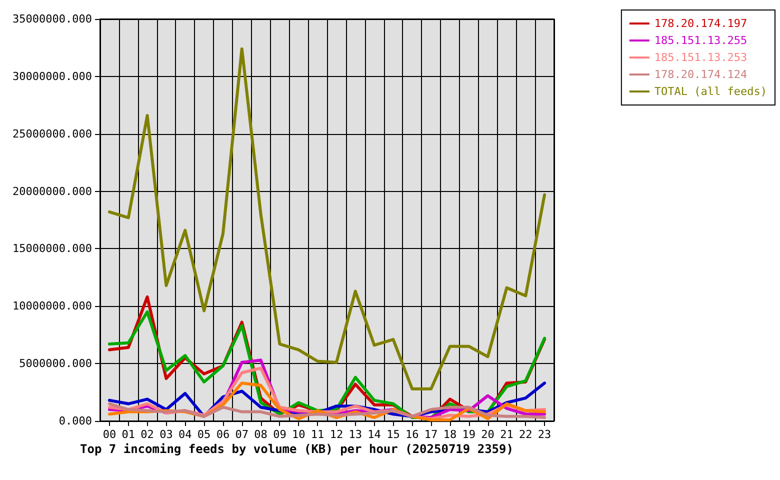 This screenshot has height=480, width=780. Describe the element at coordinates (52, 306) in the screenshot. I see `y-tick-label: 10000000.000` at that location.